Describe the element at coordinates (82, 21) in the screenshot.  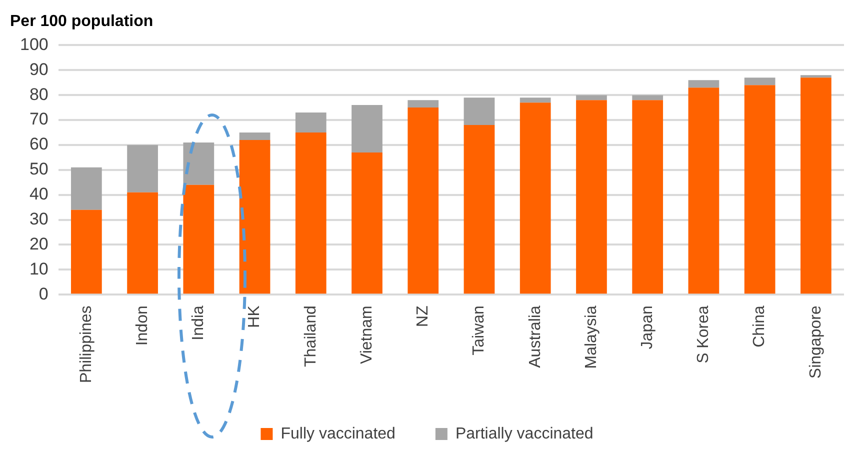
I see `y-axis-title: Per 100 population` at that location.